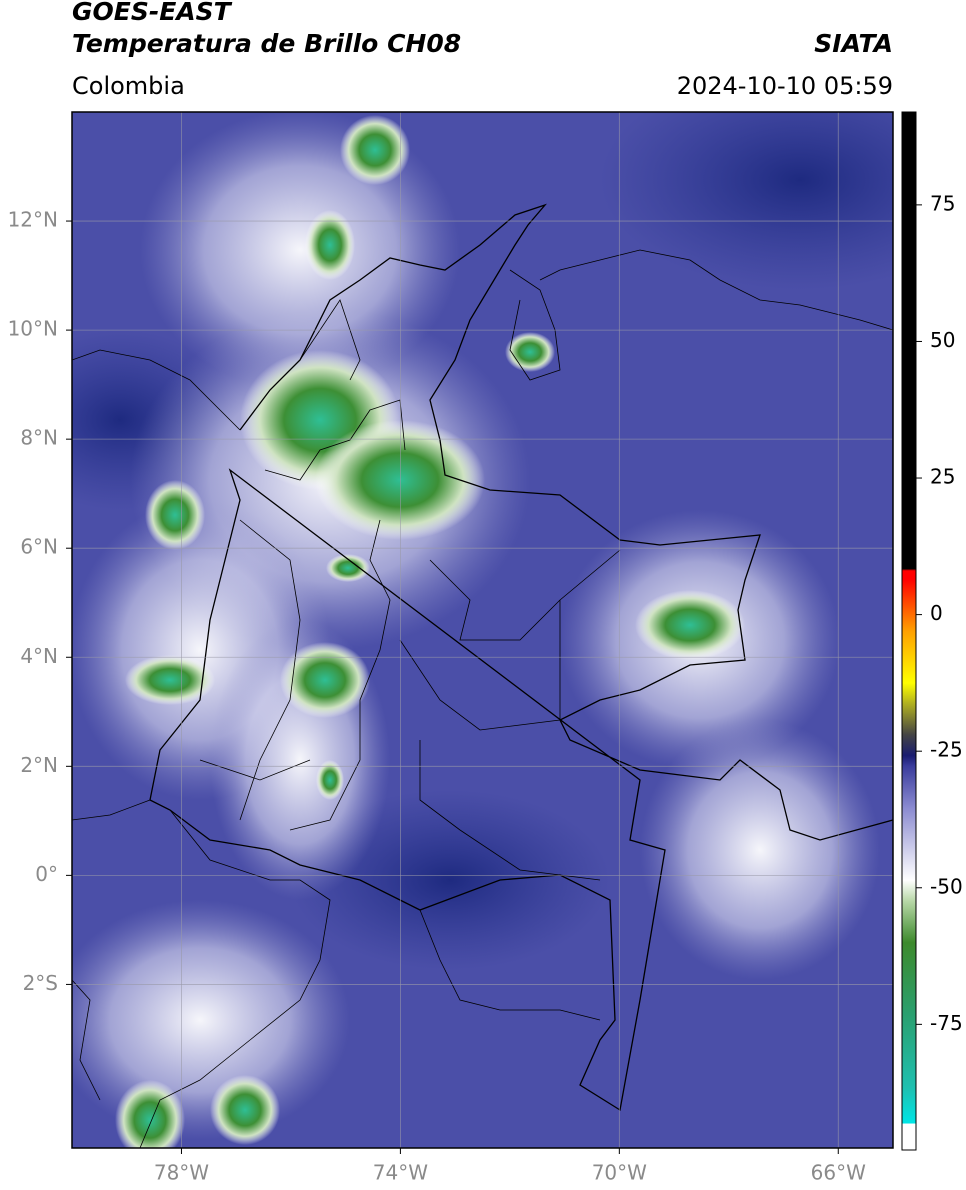 The width and height of the screenshot is (966, 1190). What do you see at coordinates (33, 329) in the screenshot?
I see `y-tick-label: 10°N` at bounding box center [33, 329].